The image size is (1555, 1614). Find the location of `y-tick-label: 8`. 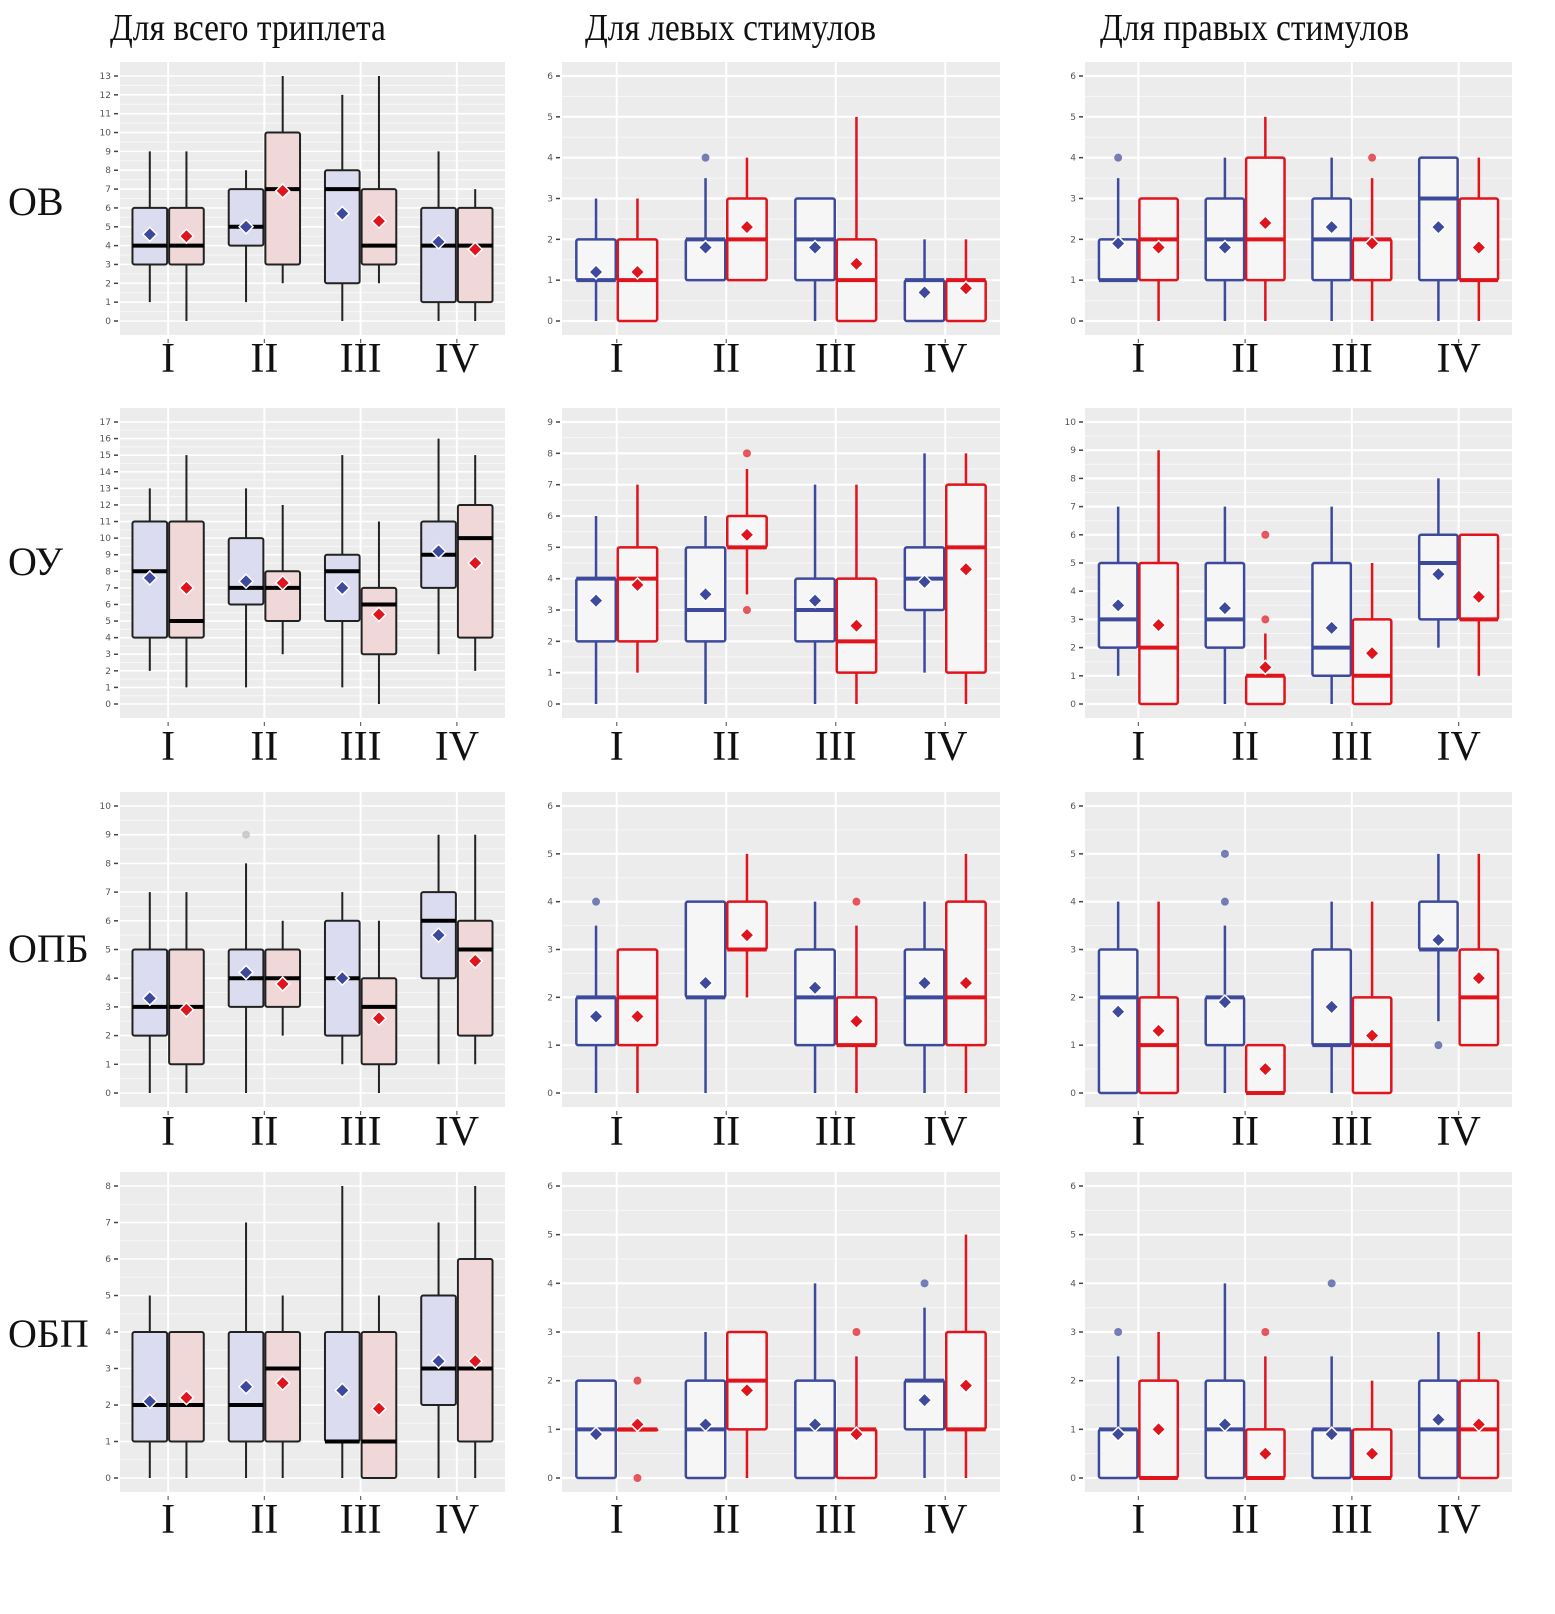

y-tick-label: 8 is located at coordinates (108, 864).